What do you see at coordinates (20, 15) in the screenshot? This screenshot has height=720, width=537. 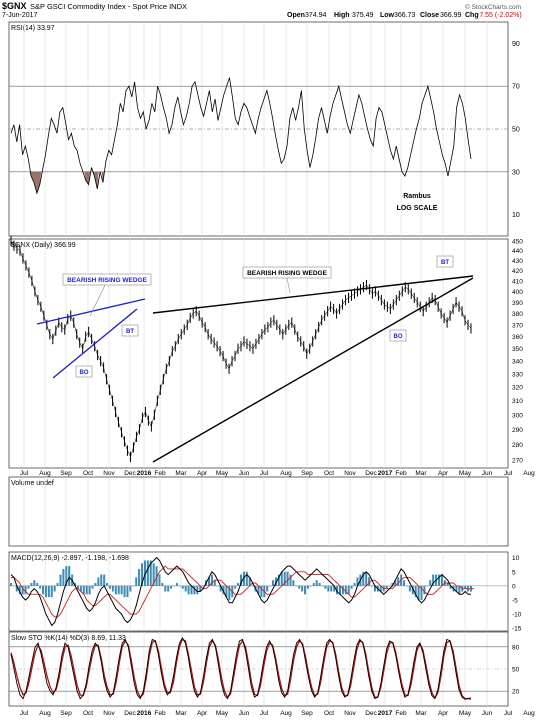 I see `date-label: 7-Jun-2017` at bounding box center [20, 15].